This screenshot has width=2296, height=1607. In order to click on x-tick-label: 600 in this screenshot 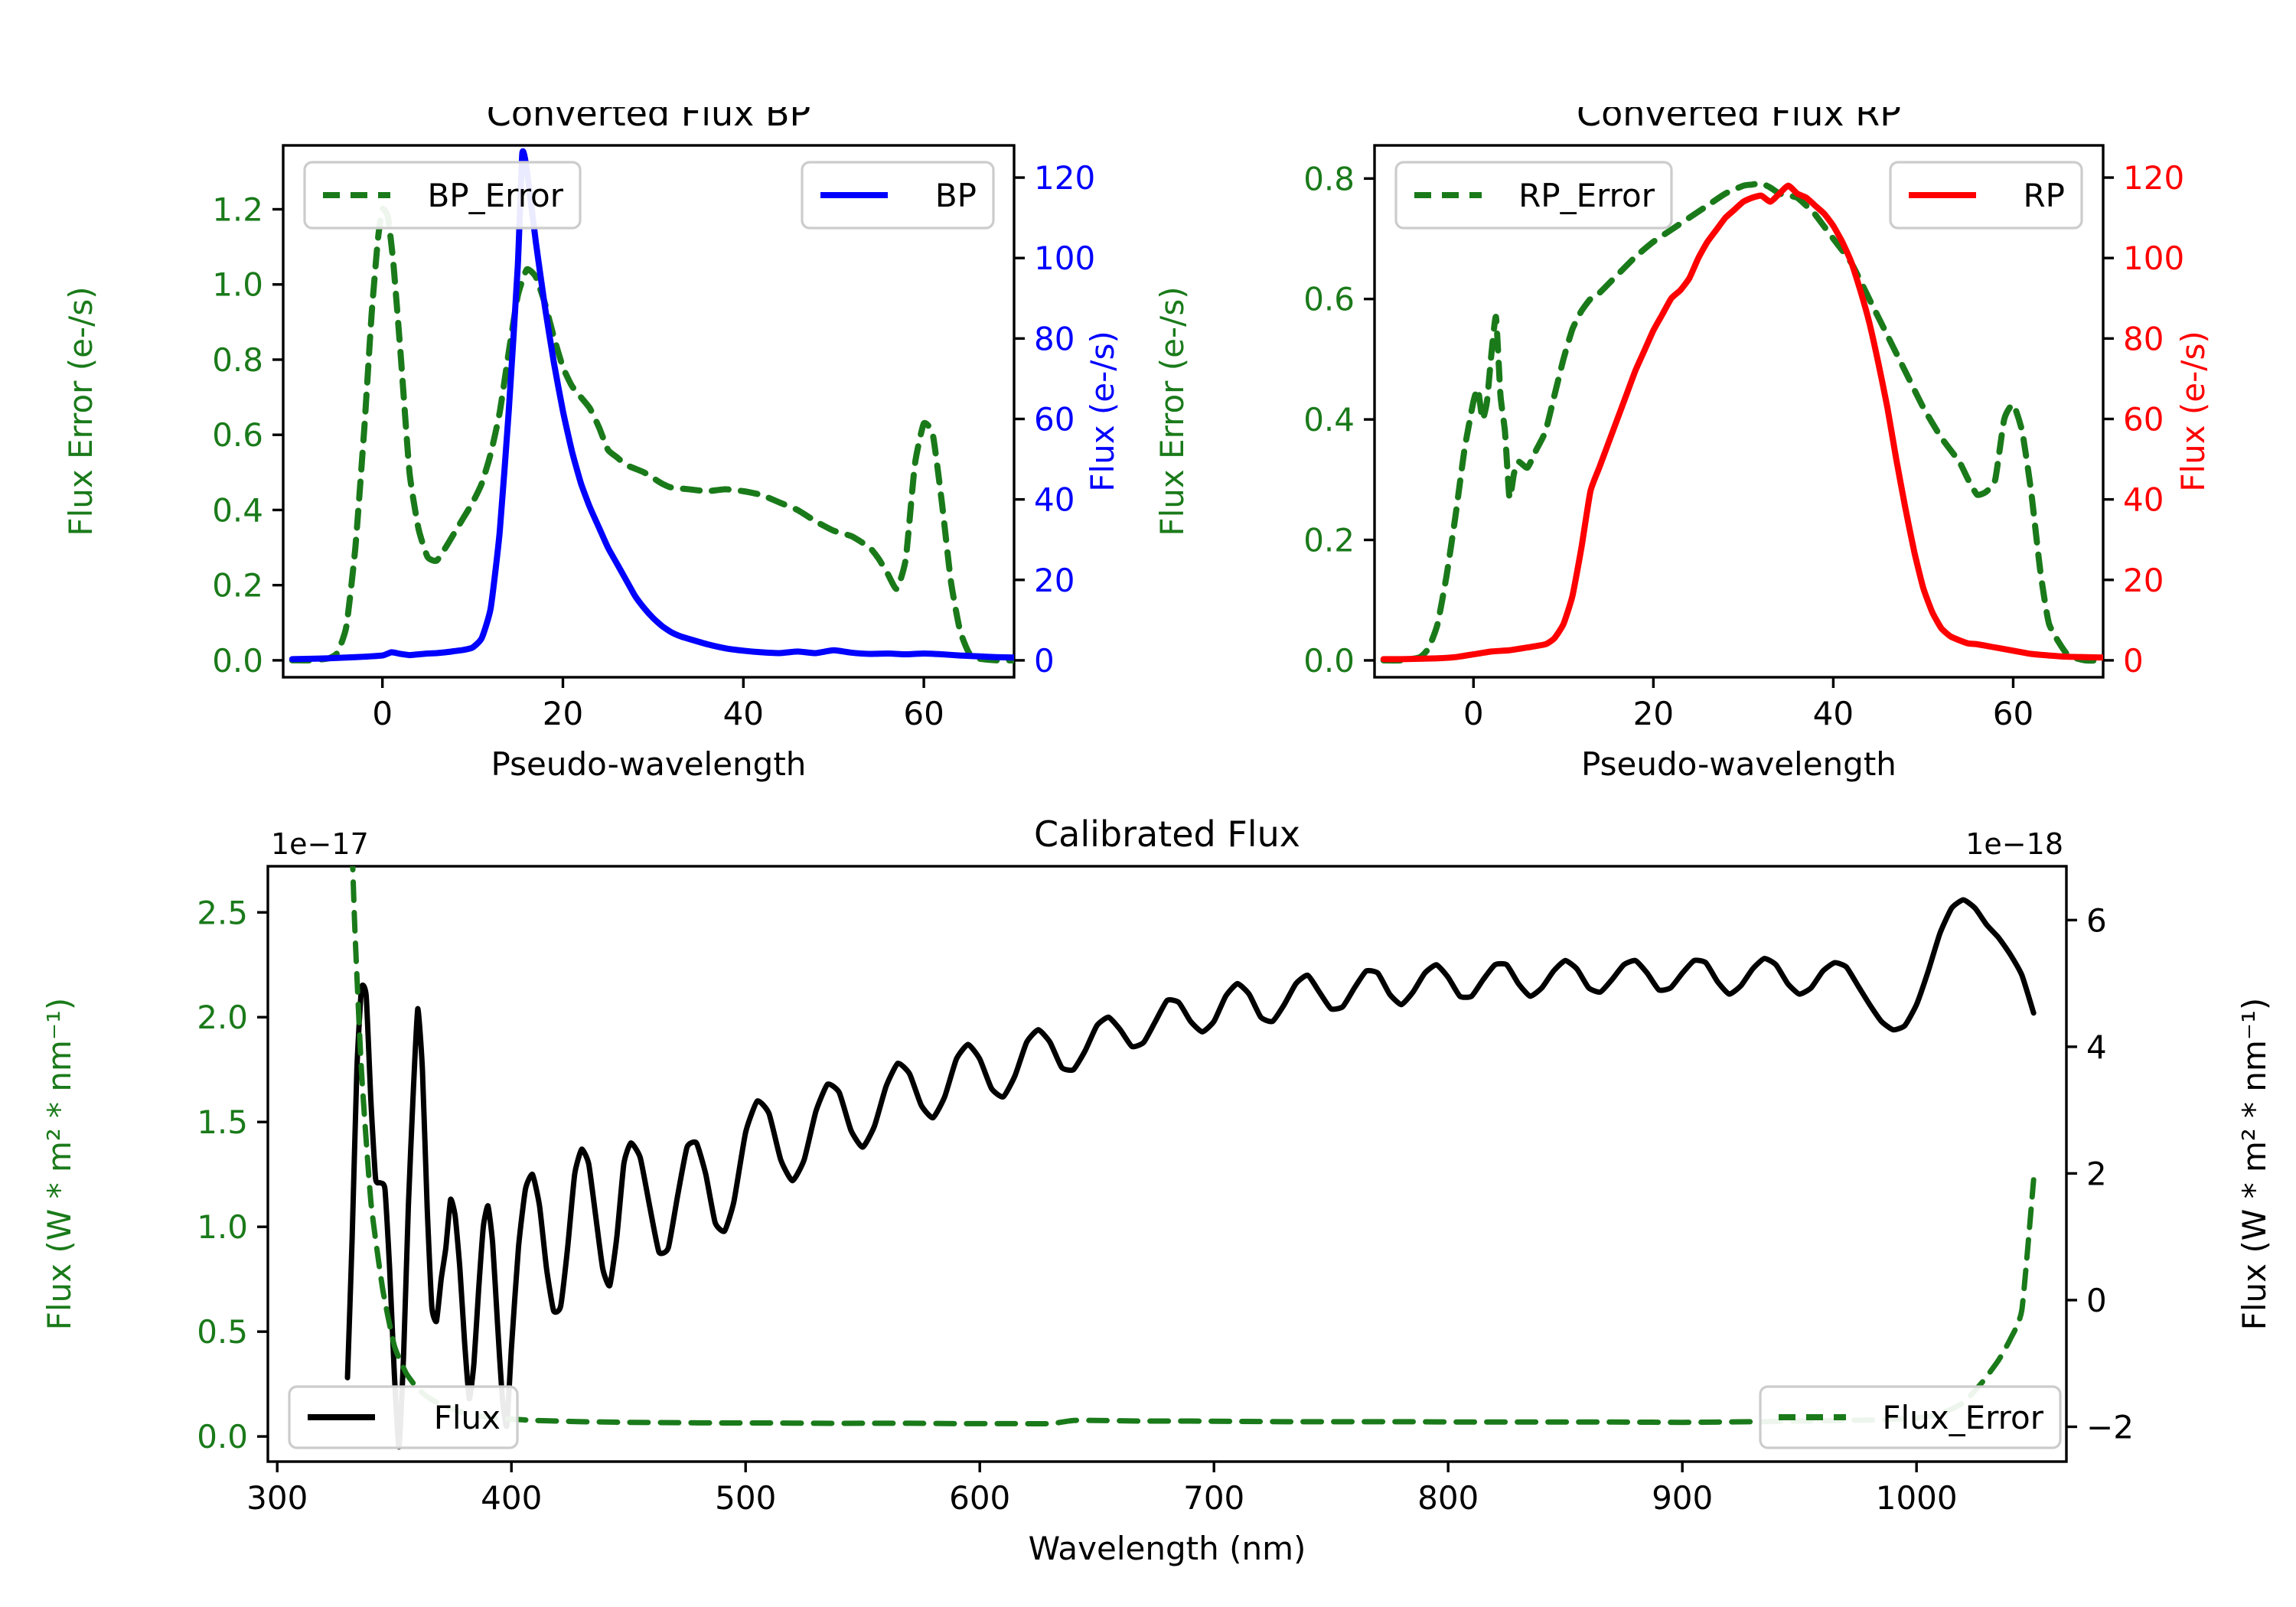, I will do `click(979, 1498)`.